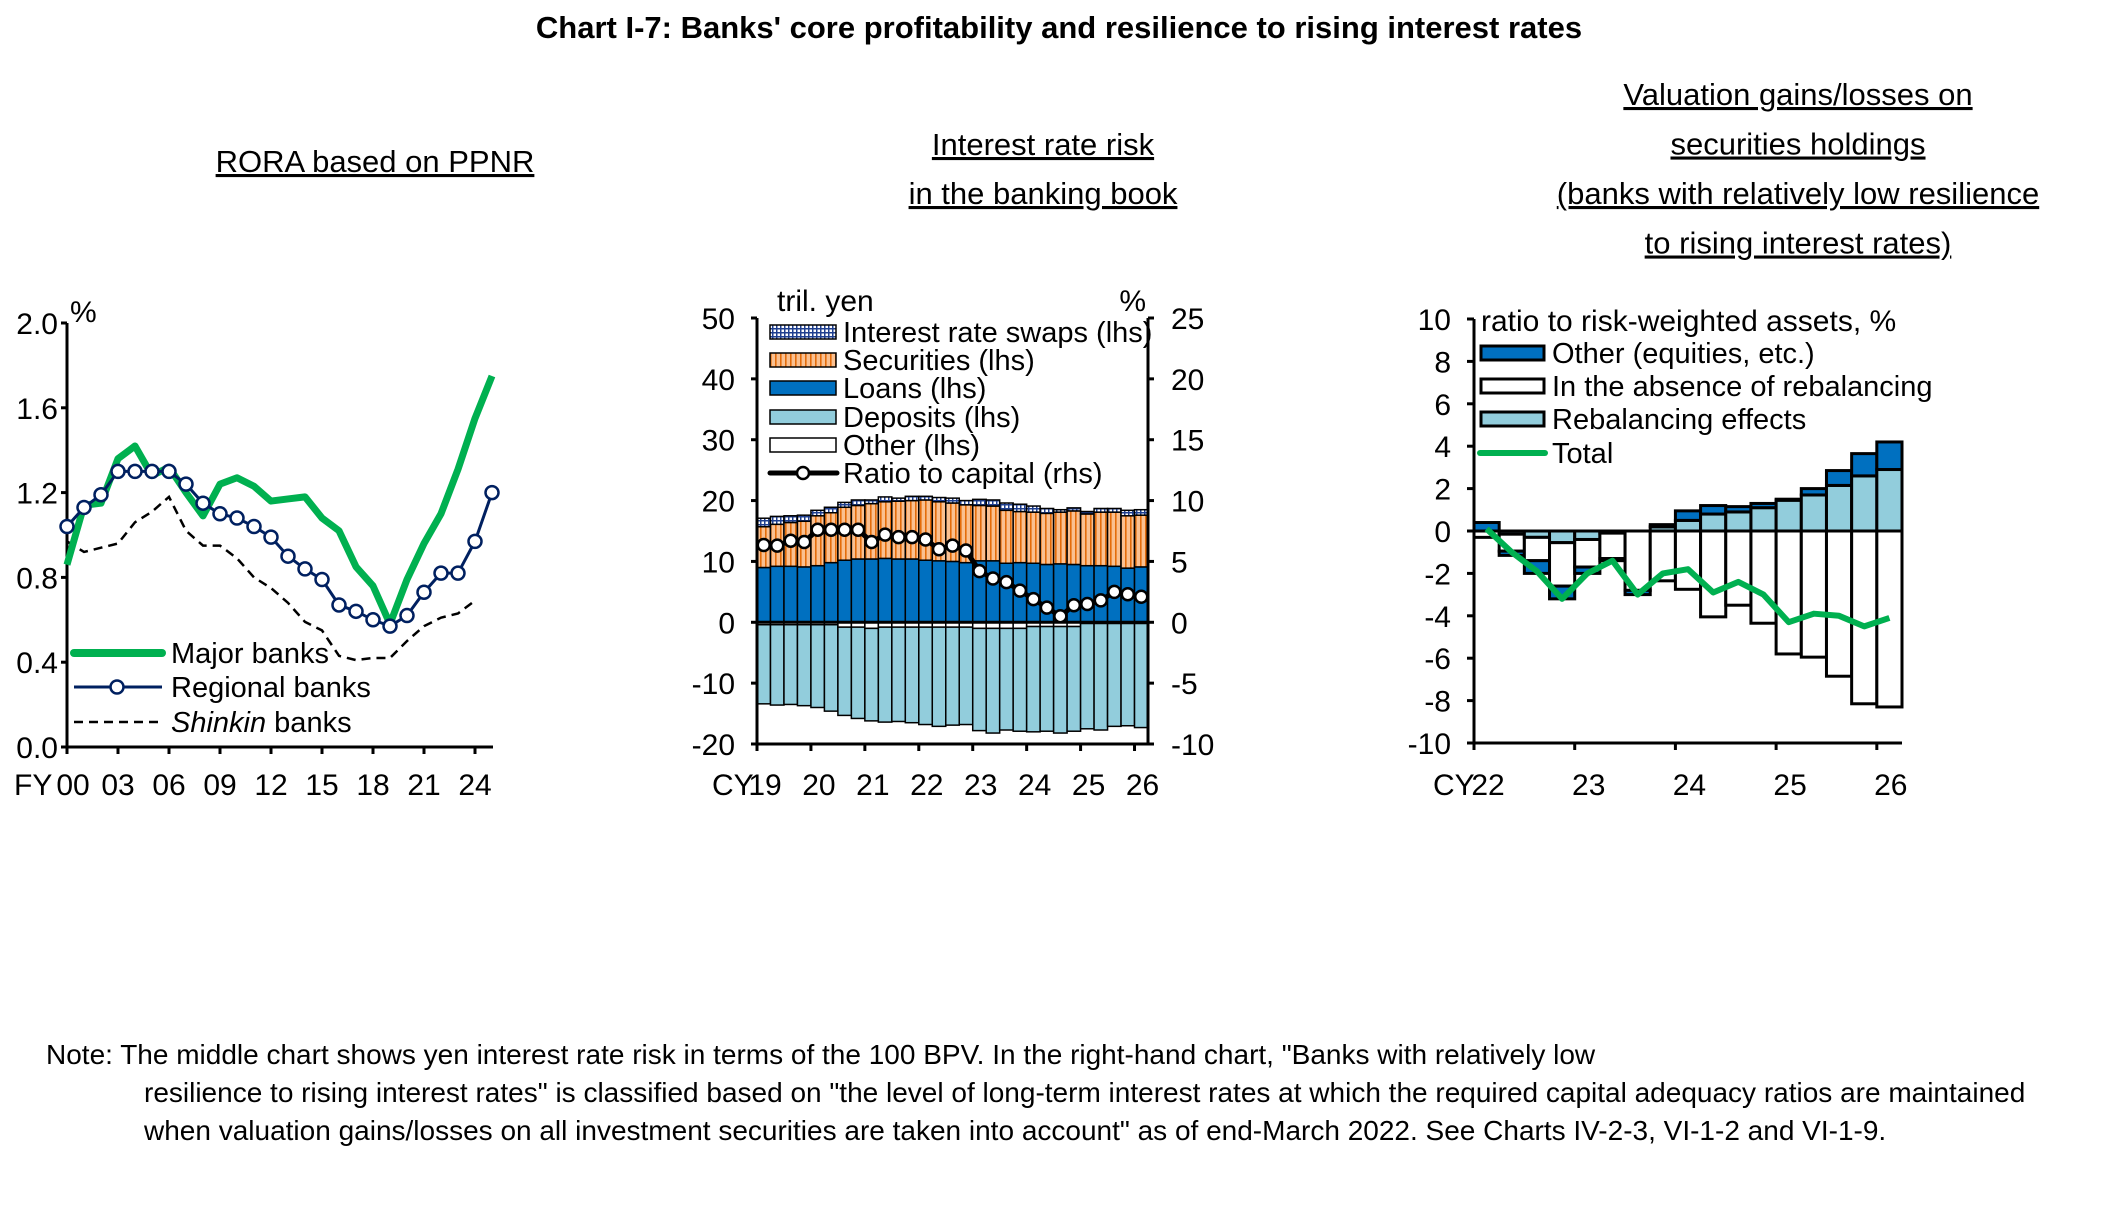 The width and height of the screenshot is (2119, 1218). What do you see at coordinates (1179, 623) in the screenshot?
I see `y-tick-label-right: 0` at bounding box center [1179, 623].